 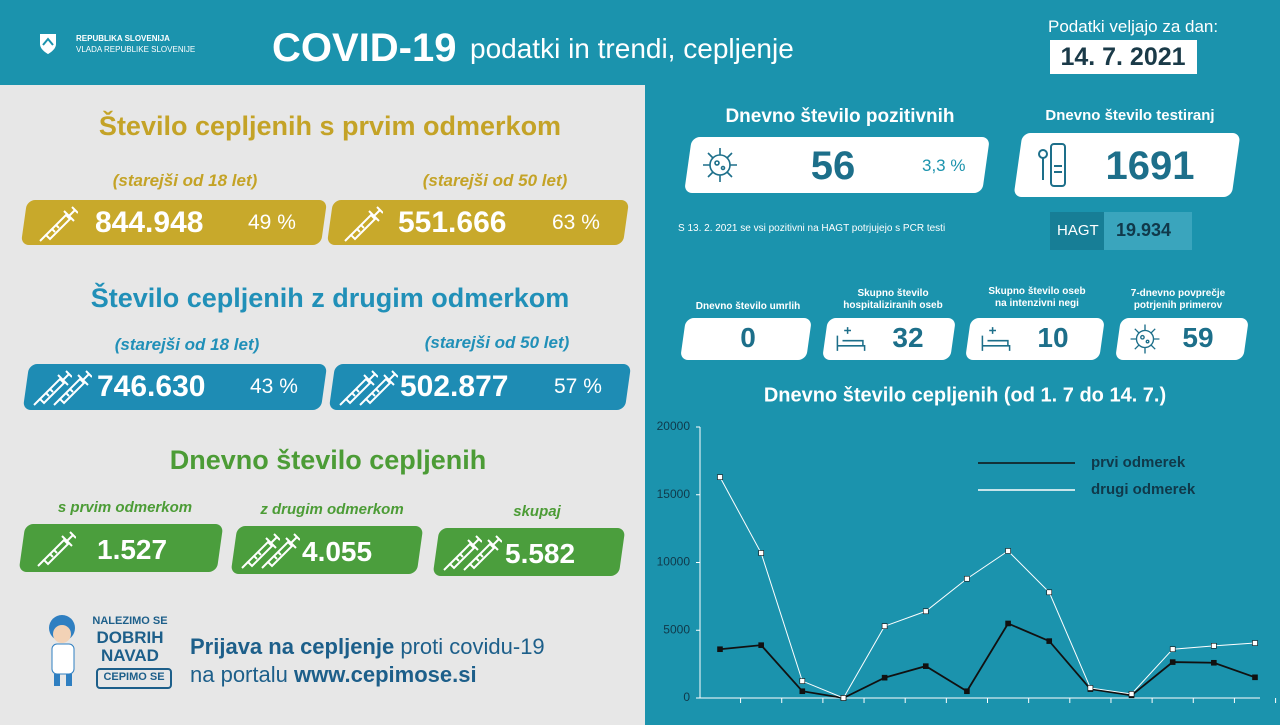 What do you see at coordinates (1037, 303) in the screenshot?
I see `stat-label: na intenzivni negi` at bounding box center [1037, 303].